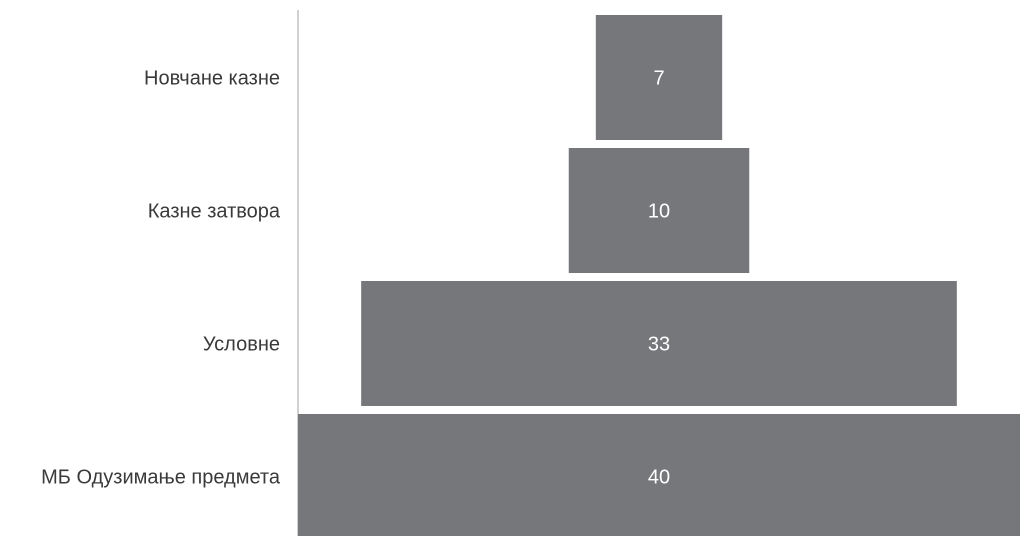  I want to click on category-label: Казне затвора, so click(214, 212).